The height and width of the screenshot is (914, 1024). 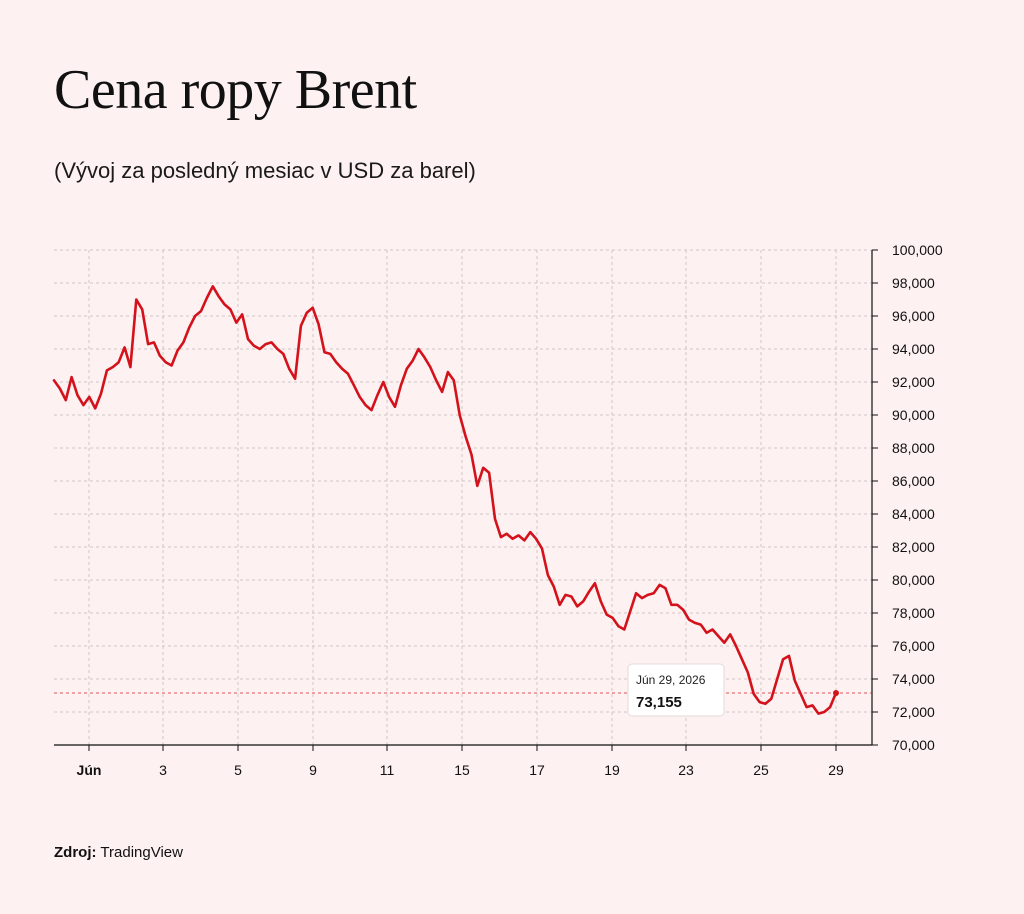 I want to click on x-tick-label: 29, so click(x=836, y=770).